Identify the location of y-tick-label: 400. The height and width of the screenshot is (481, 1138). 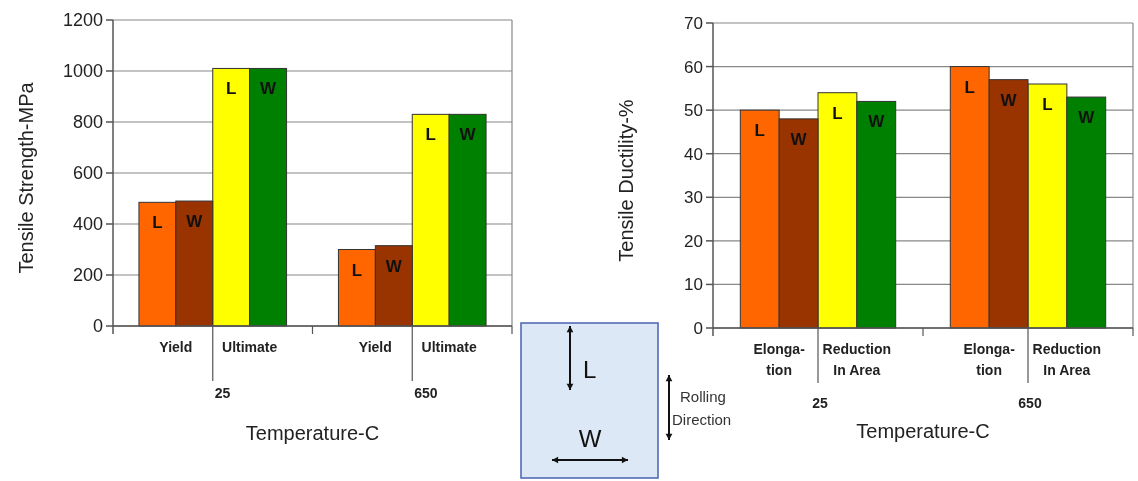
(87, 224).